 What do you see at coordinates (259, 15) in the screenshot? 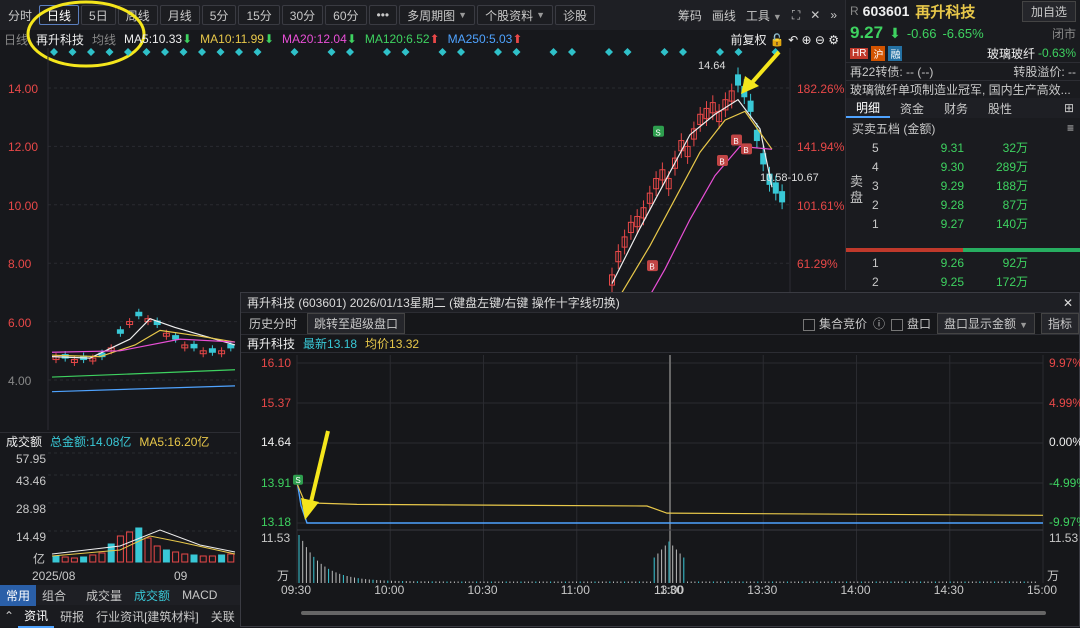
I see `tab-15min: 15分` at bounding box center [259, 15].